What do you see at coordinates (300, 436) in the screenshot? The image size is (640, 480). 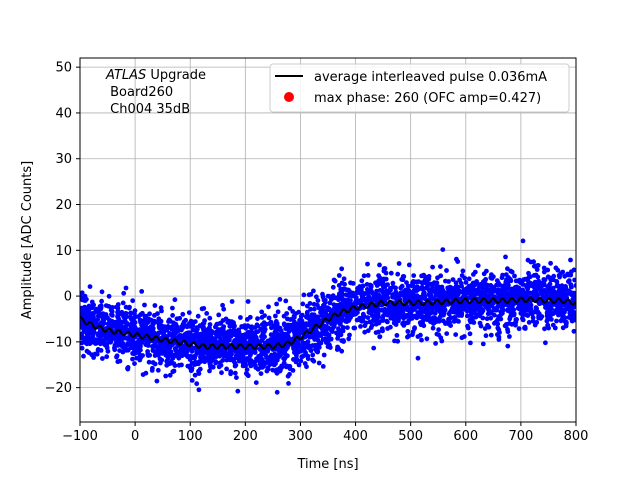 I see `x-tick-label: 300` at bounding box center [300, 436].